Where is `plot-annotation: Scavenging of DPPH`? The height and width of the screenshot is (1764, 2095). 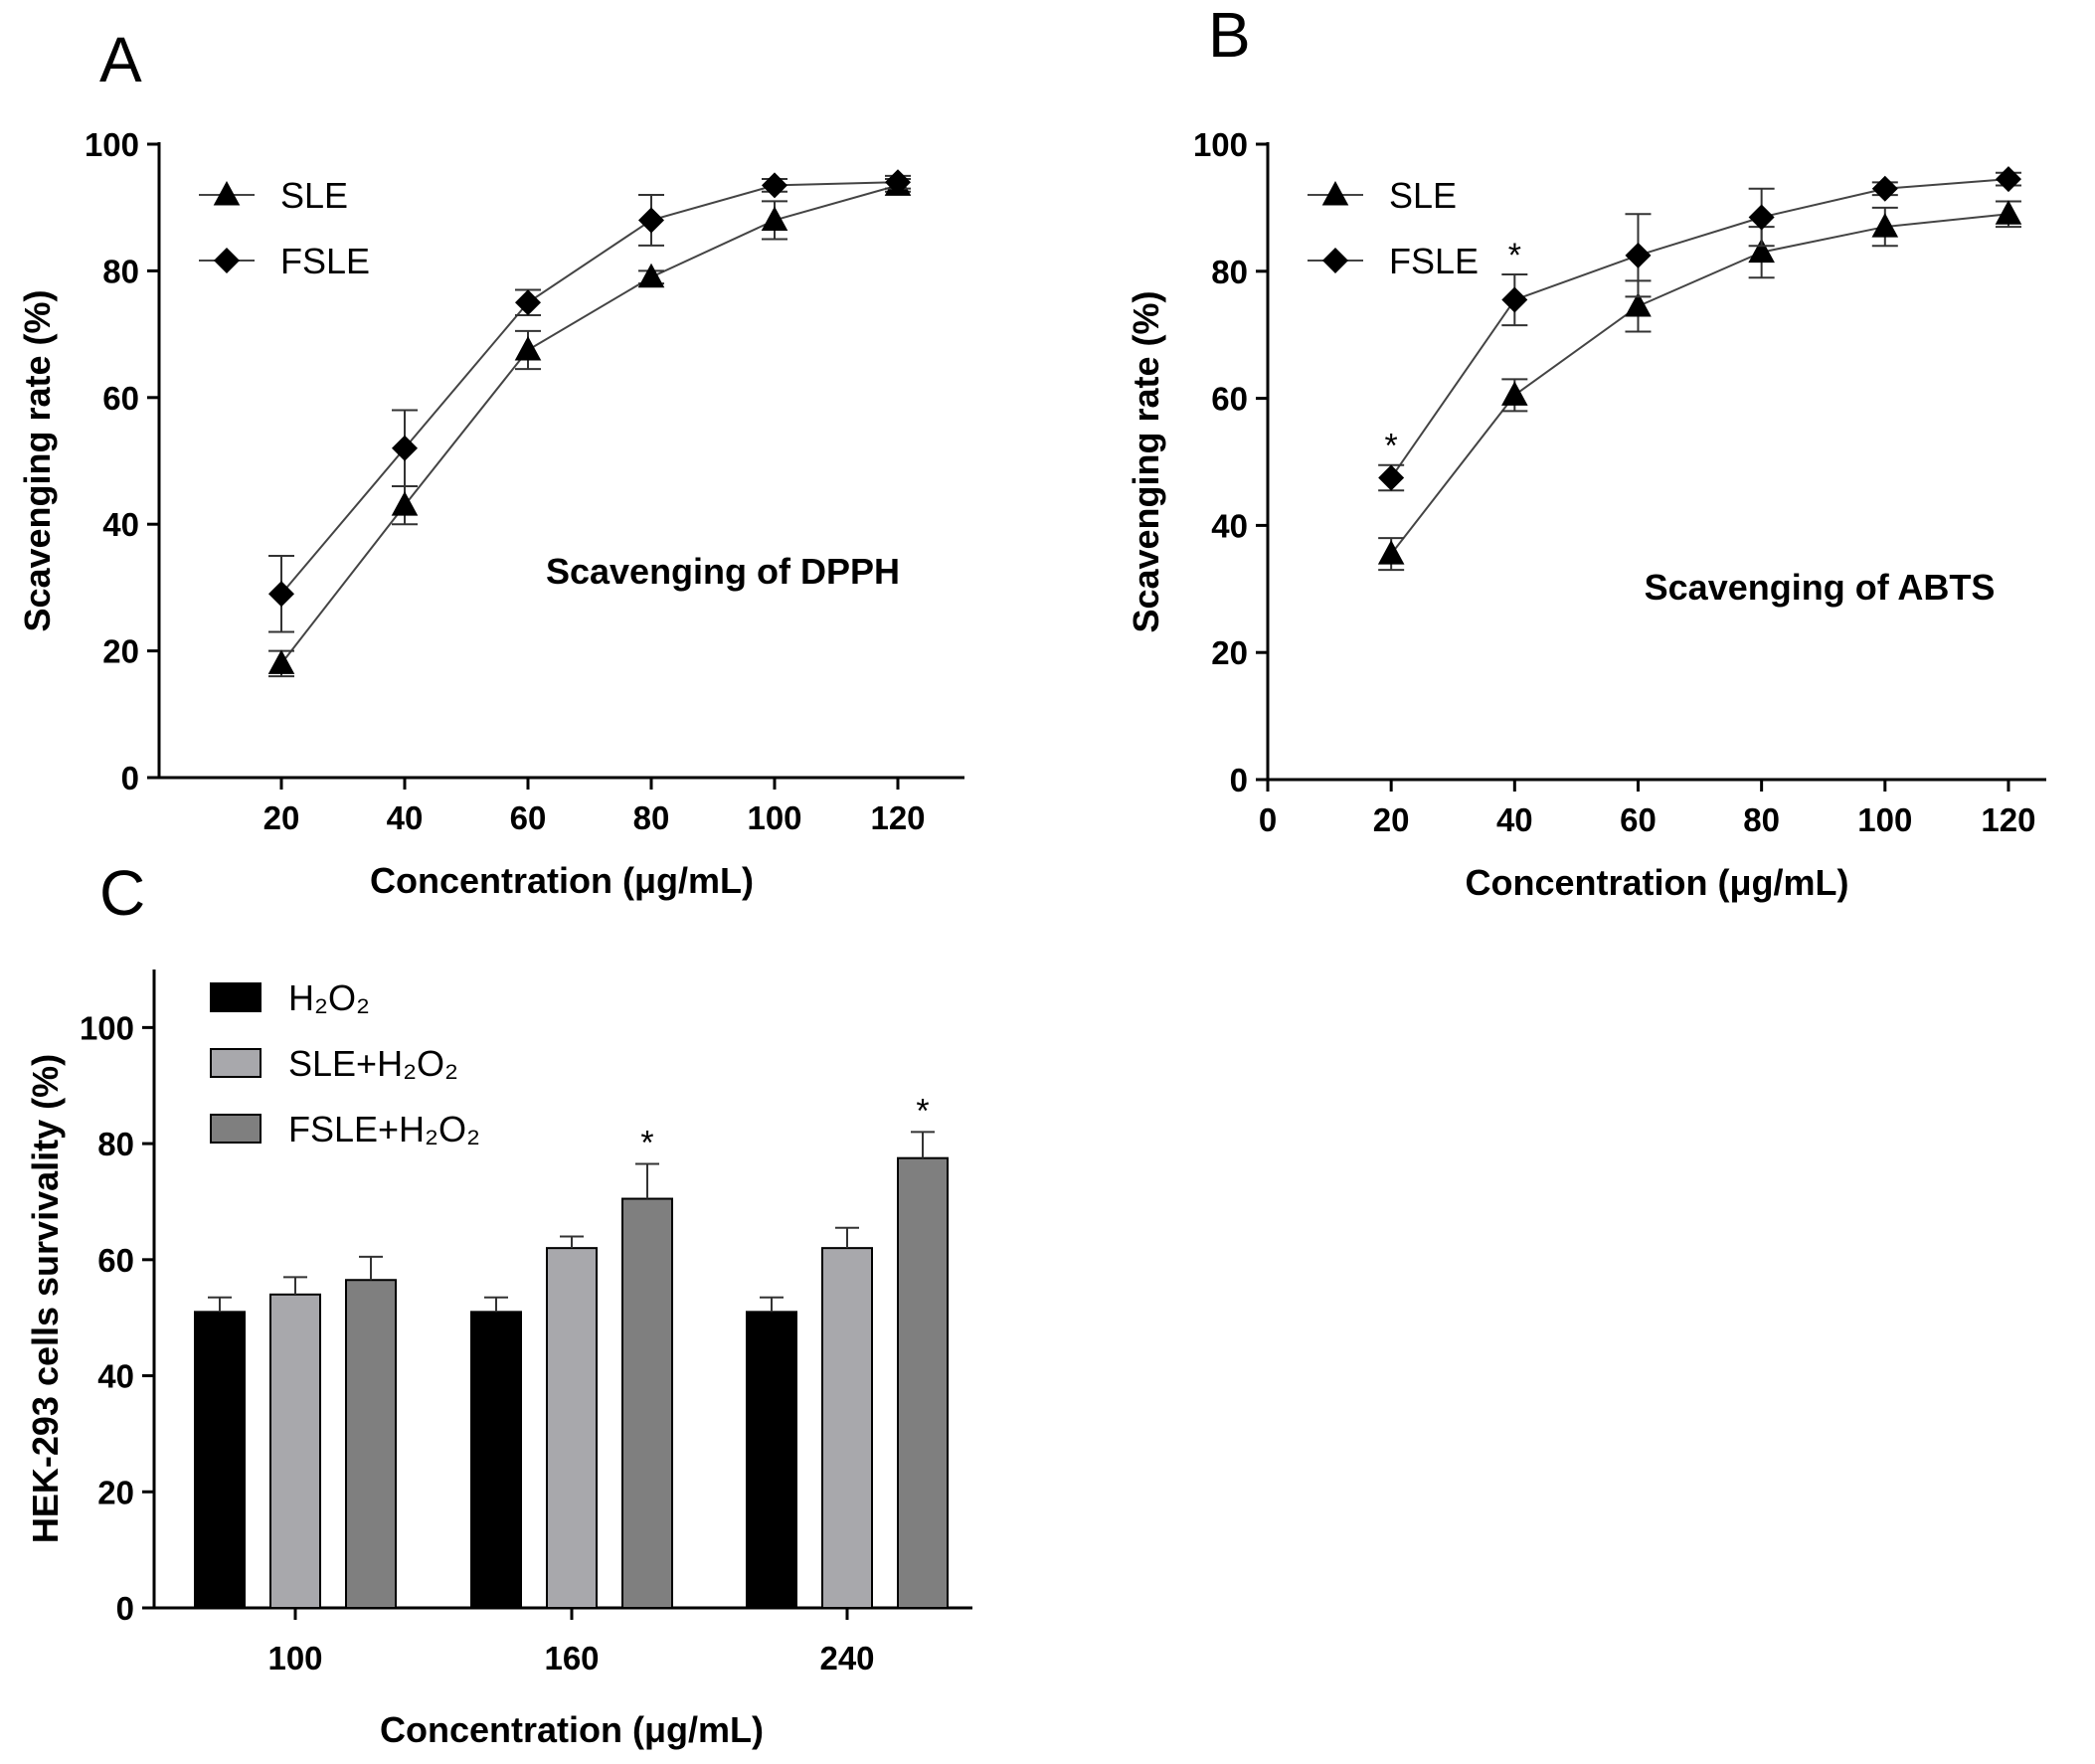
plot-annotation: Scavenging of DPPH is located at coordinates (723, 571).